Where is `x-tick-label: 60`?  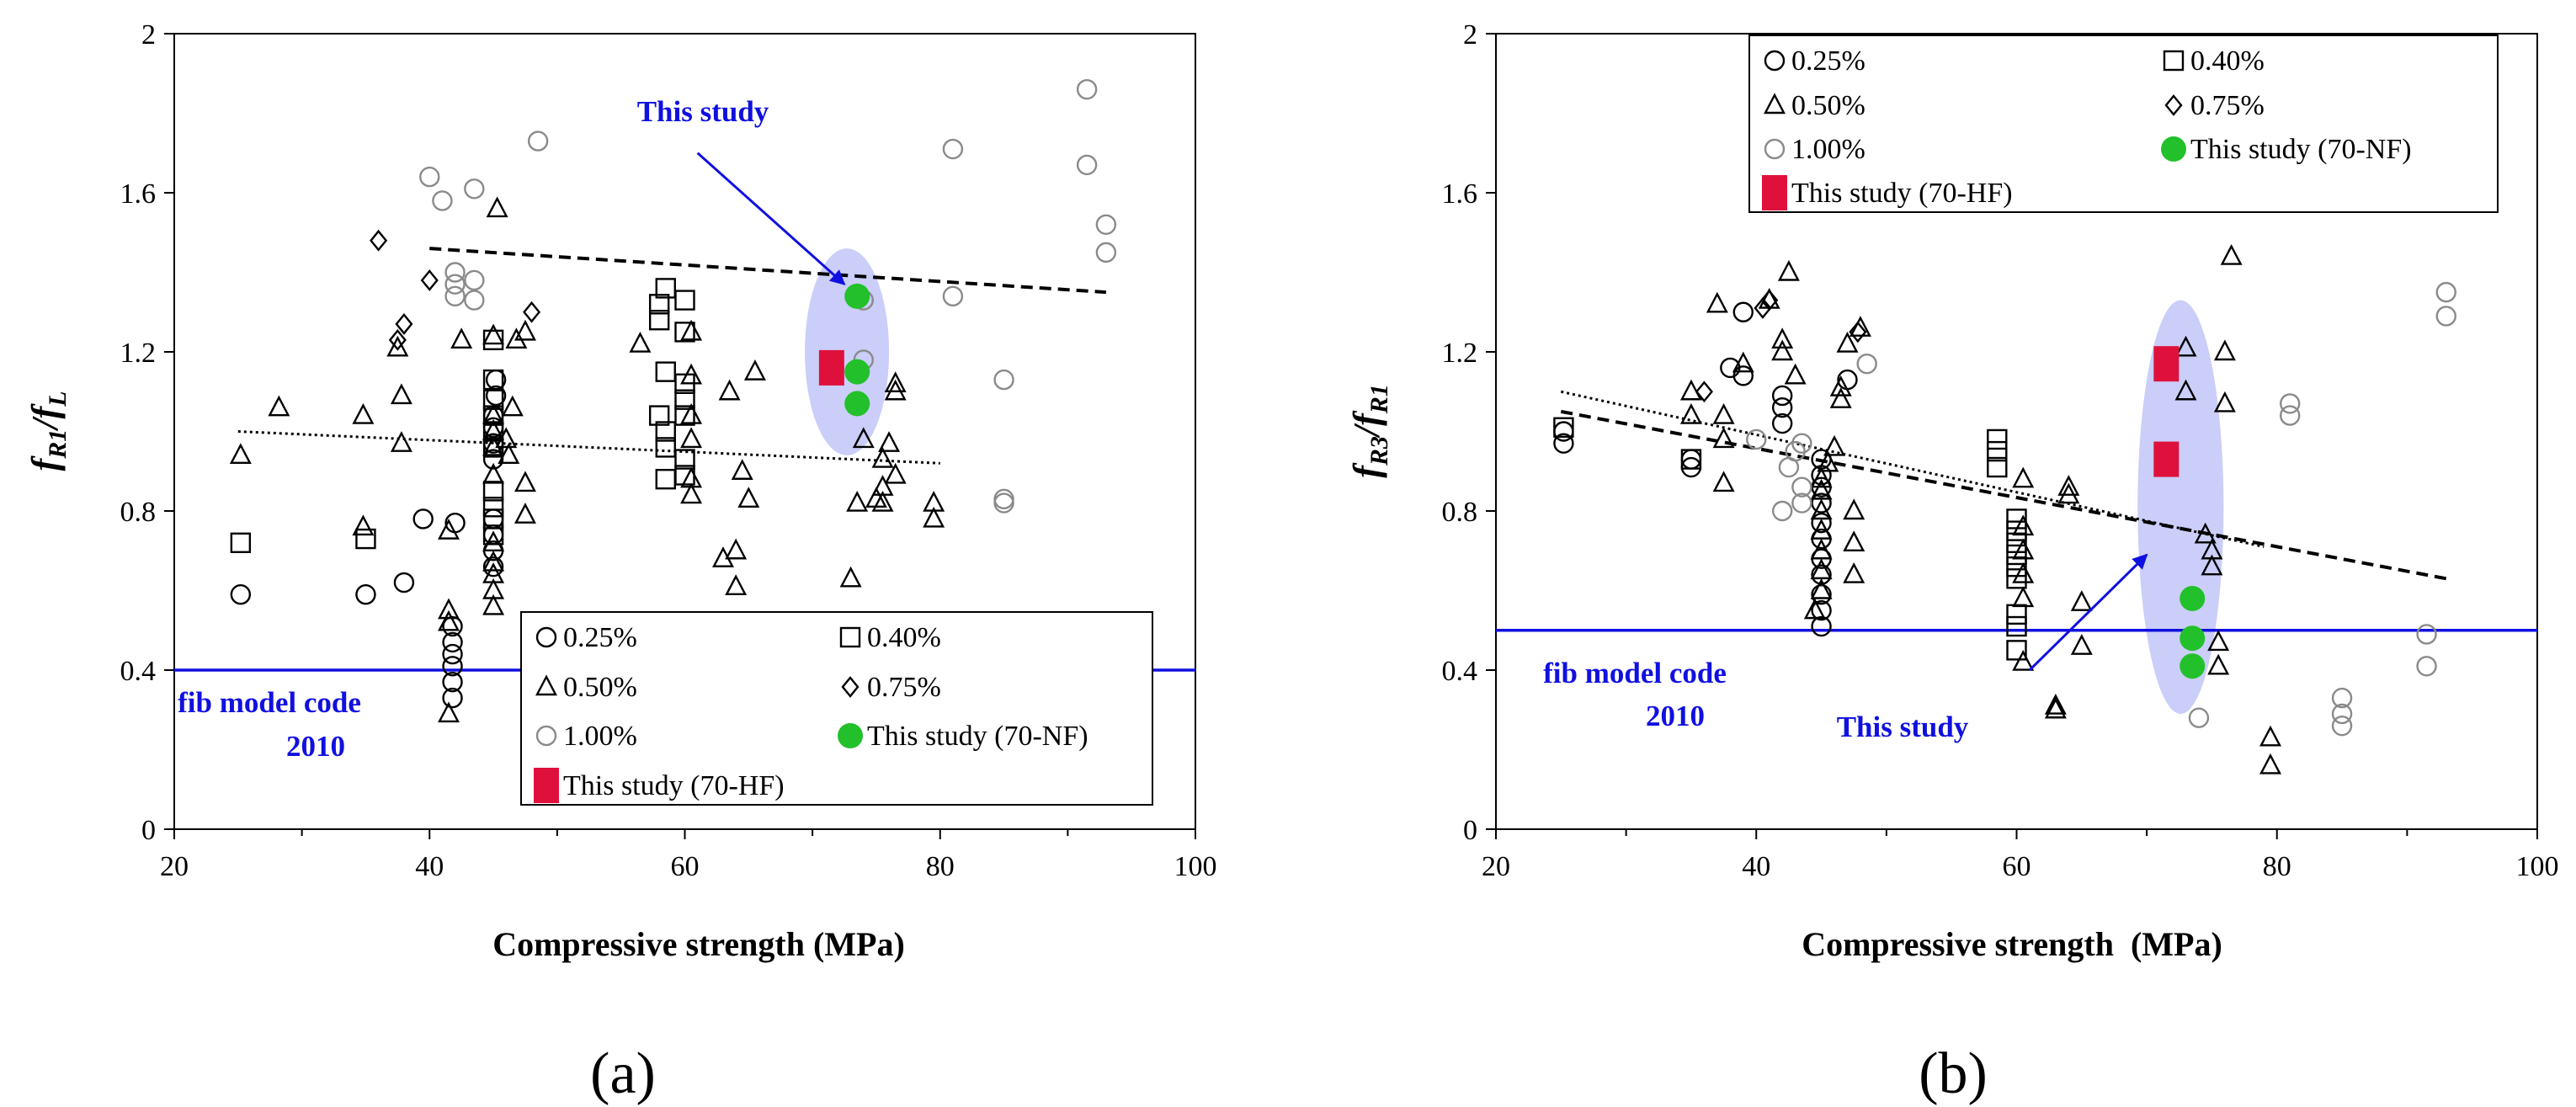
x-tick-label: 60 is located at coordinates (685, 867).